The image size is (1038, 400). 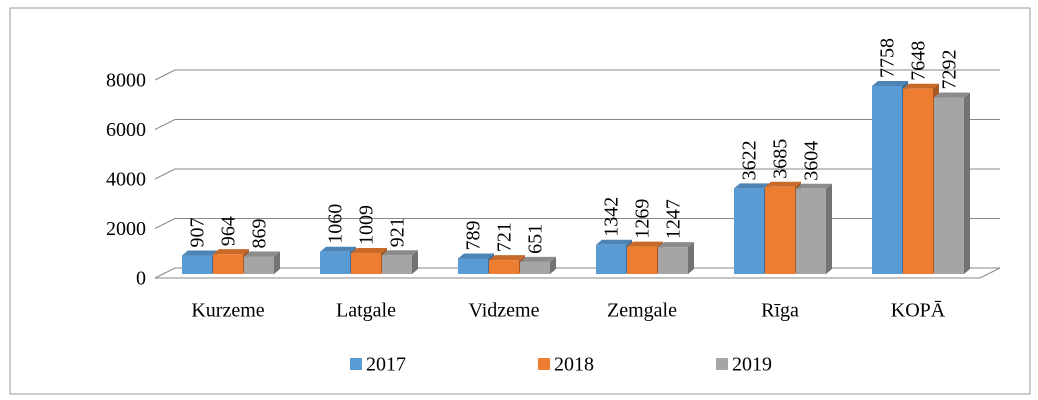 I want to click on data-label: 789, so click(x=474, y=235).